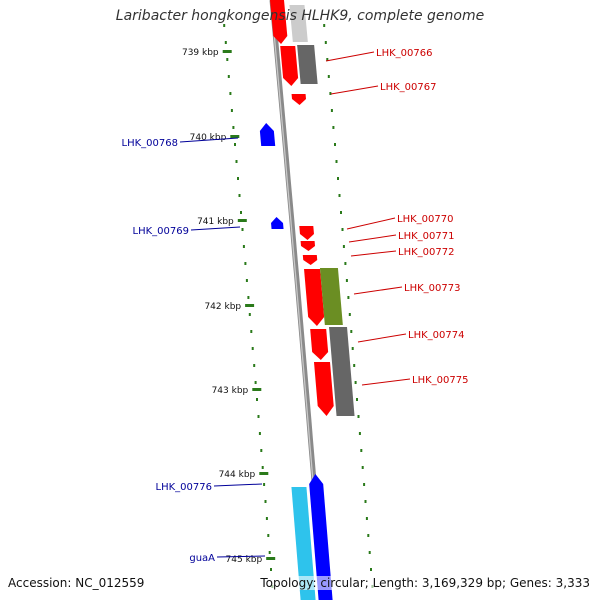 This screenshot has width=600, height=600. Describe the element at coordinates (244, 560) in the screenshot. I see `tick-label: 745 kbp` at that location.